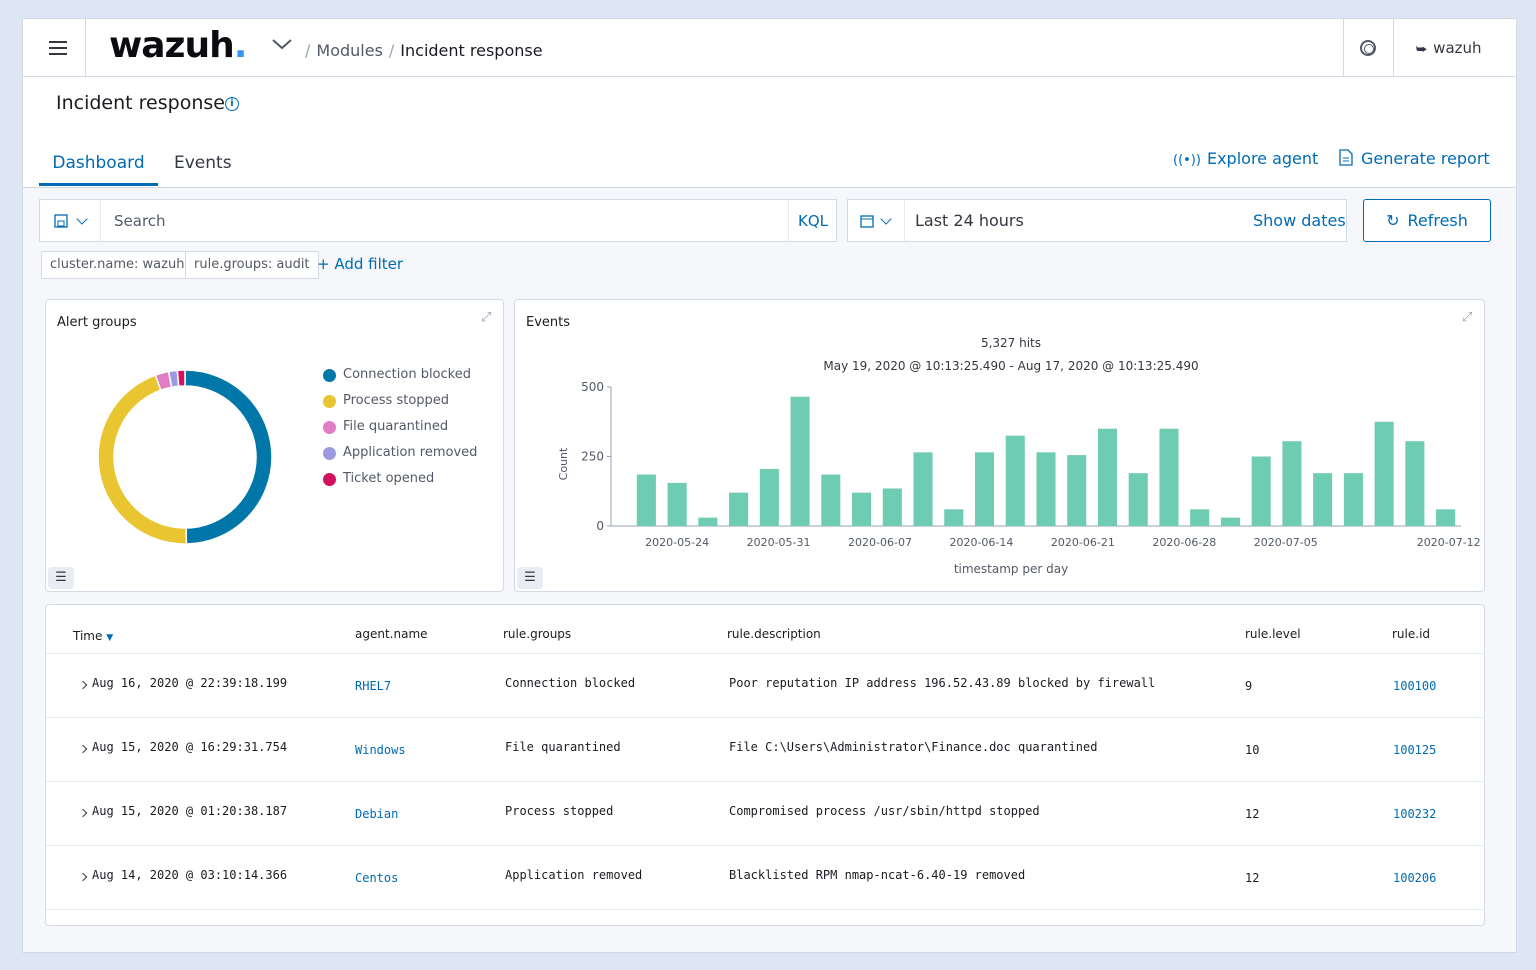 This screenshot has height=970, width=1536. I want to click on explore-agent-button: ((•)) Explore agent, so click(1245, 158).